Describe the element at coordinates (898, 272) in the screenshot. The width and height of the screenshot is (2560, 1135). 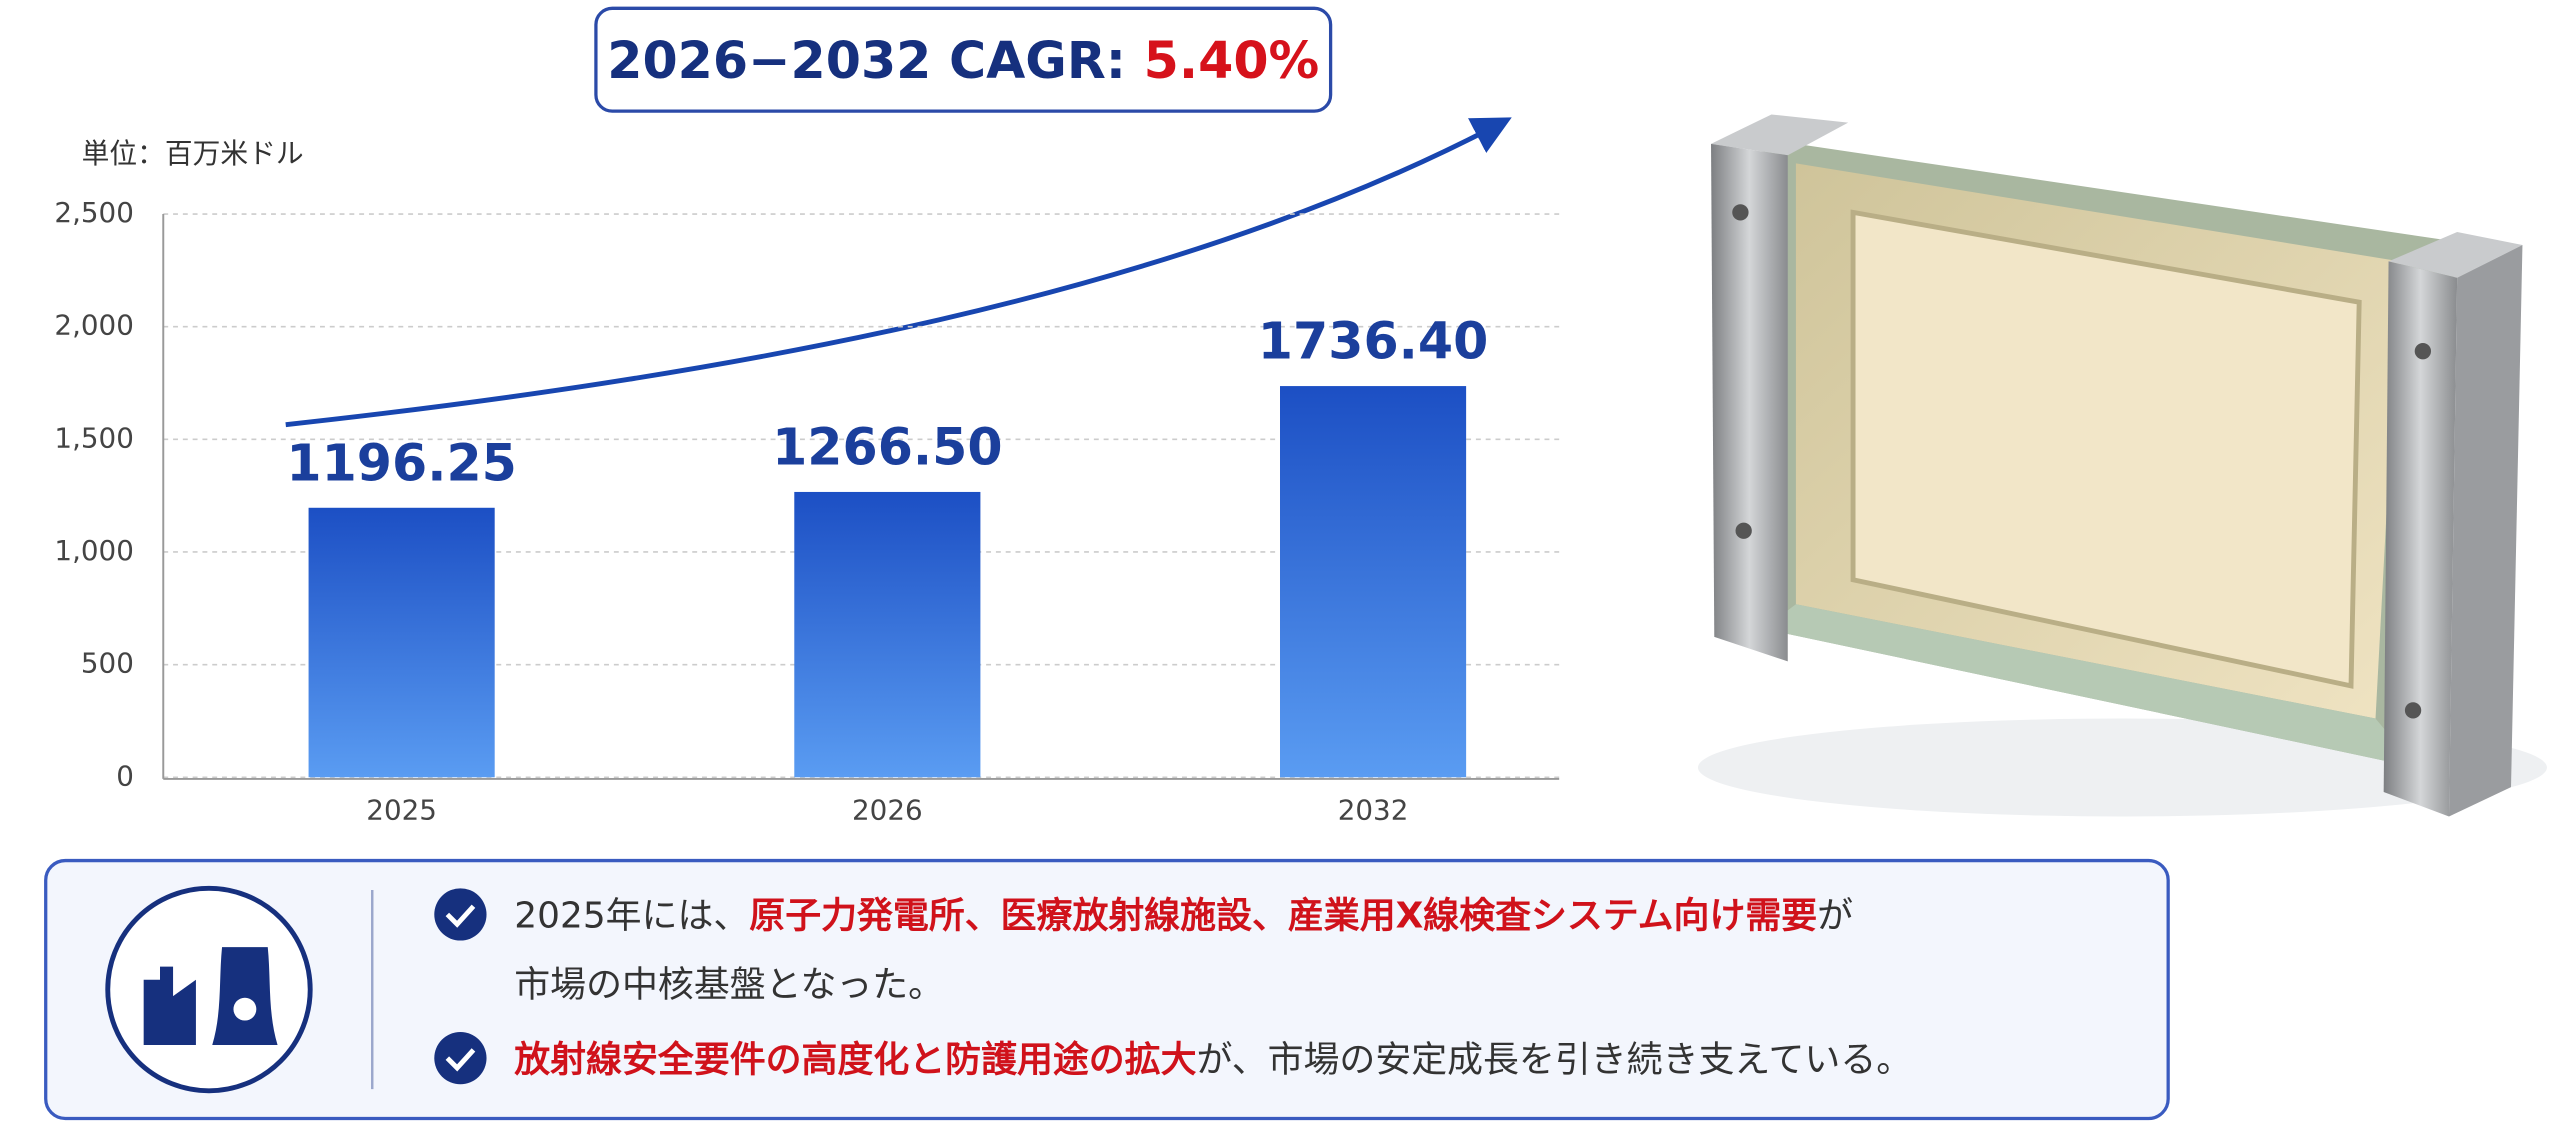
I see `growth-arrow` at that location.